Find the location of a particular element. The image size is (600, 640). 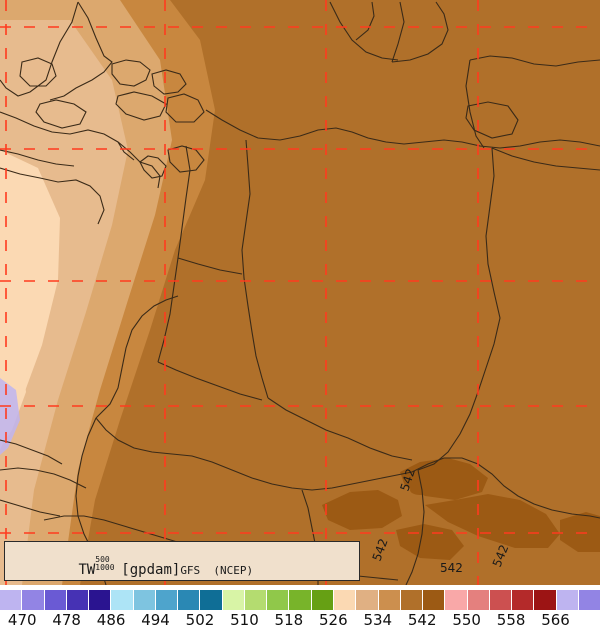

colorbar-tick-494: 494 is located at coordinates (155, 620).